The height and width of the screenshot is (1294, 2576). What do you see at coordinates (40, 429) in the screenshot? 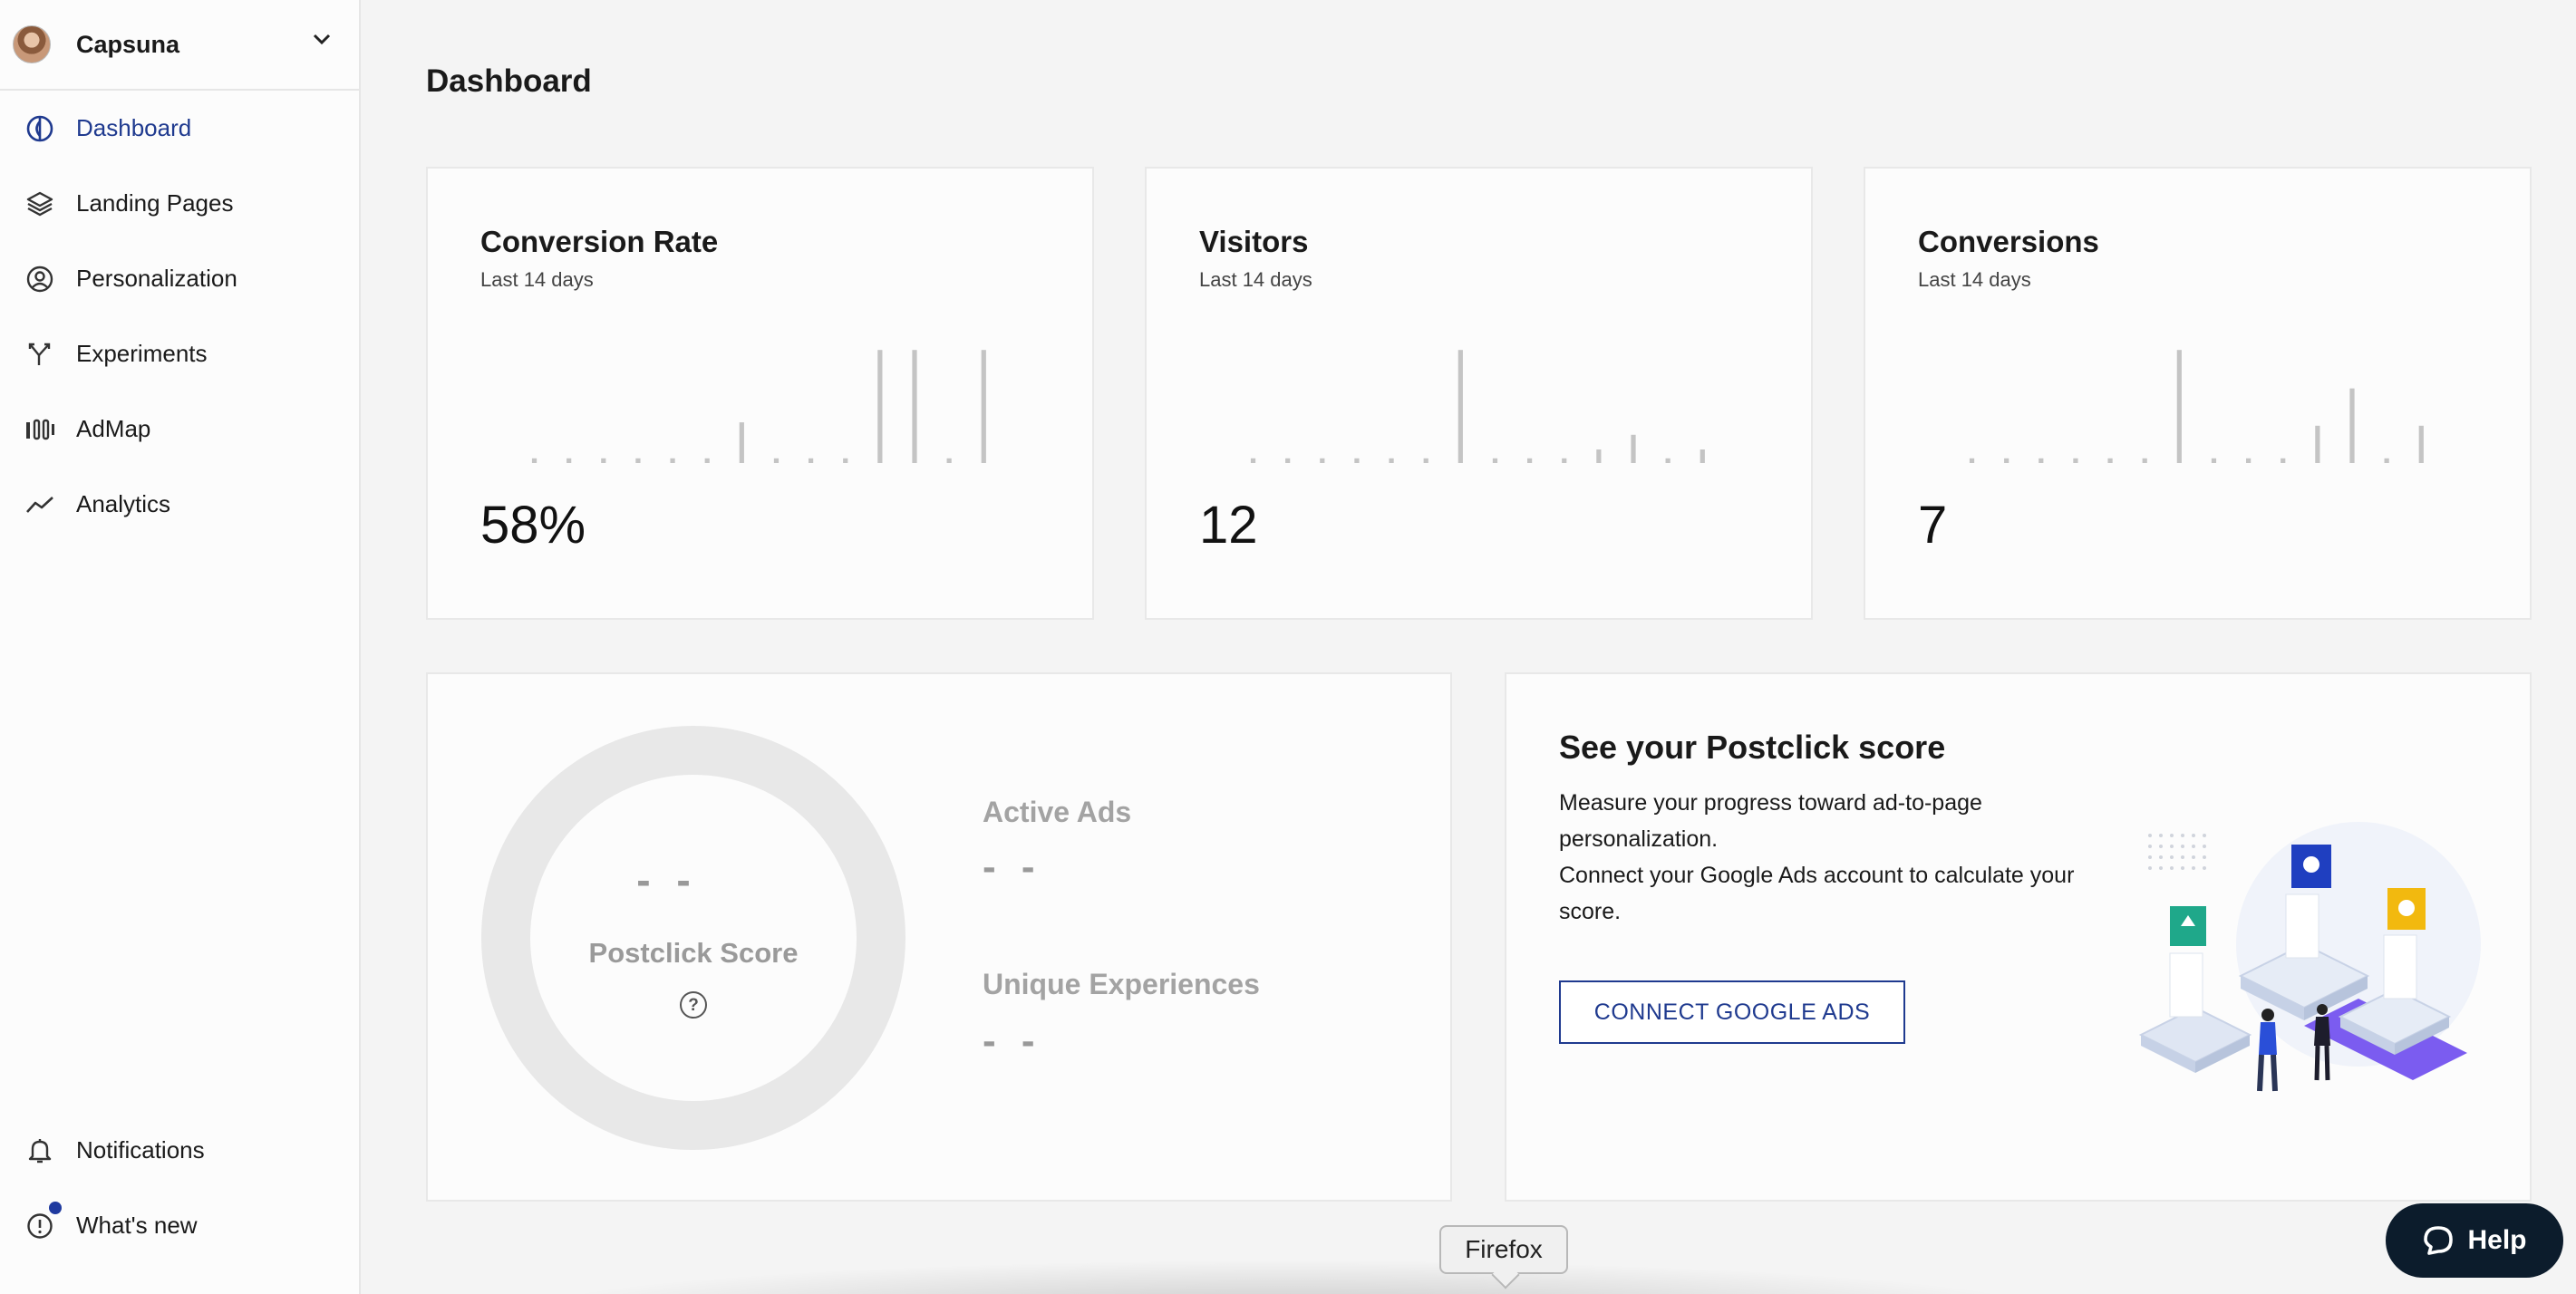
I see `admap-icon` at bounding box center [40, 429].